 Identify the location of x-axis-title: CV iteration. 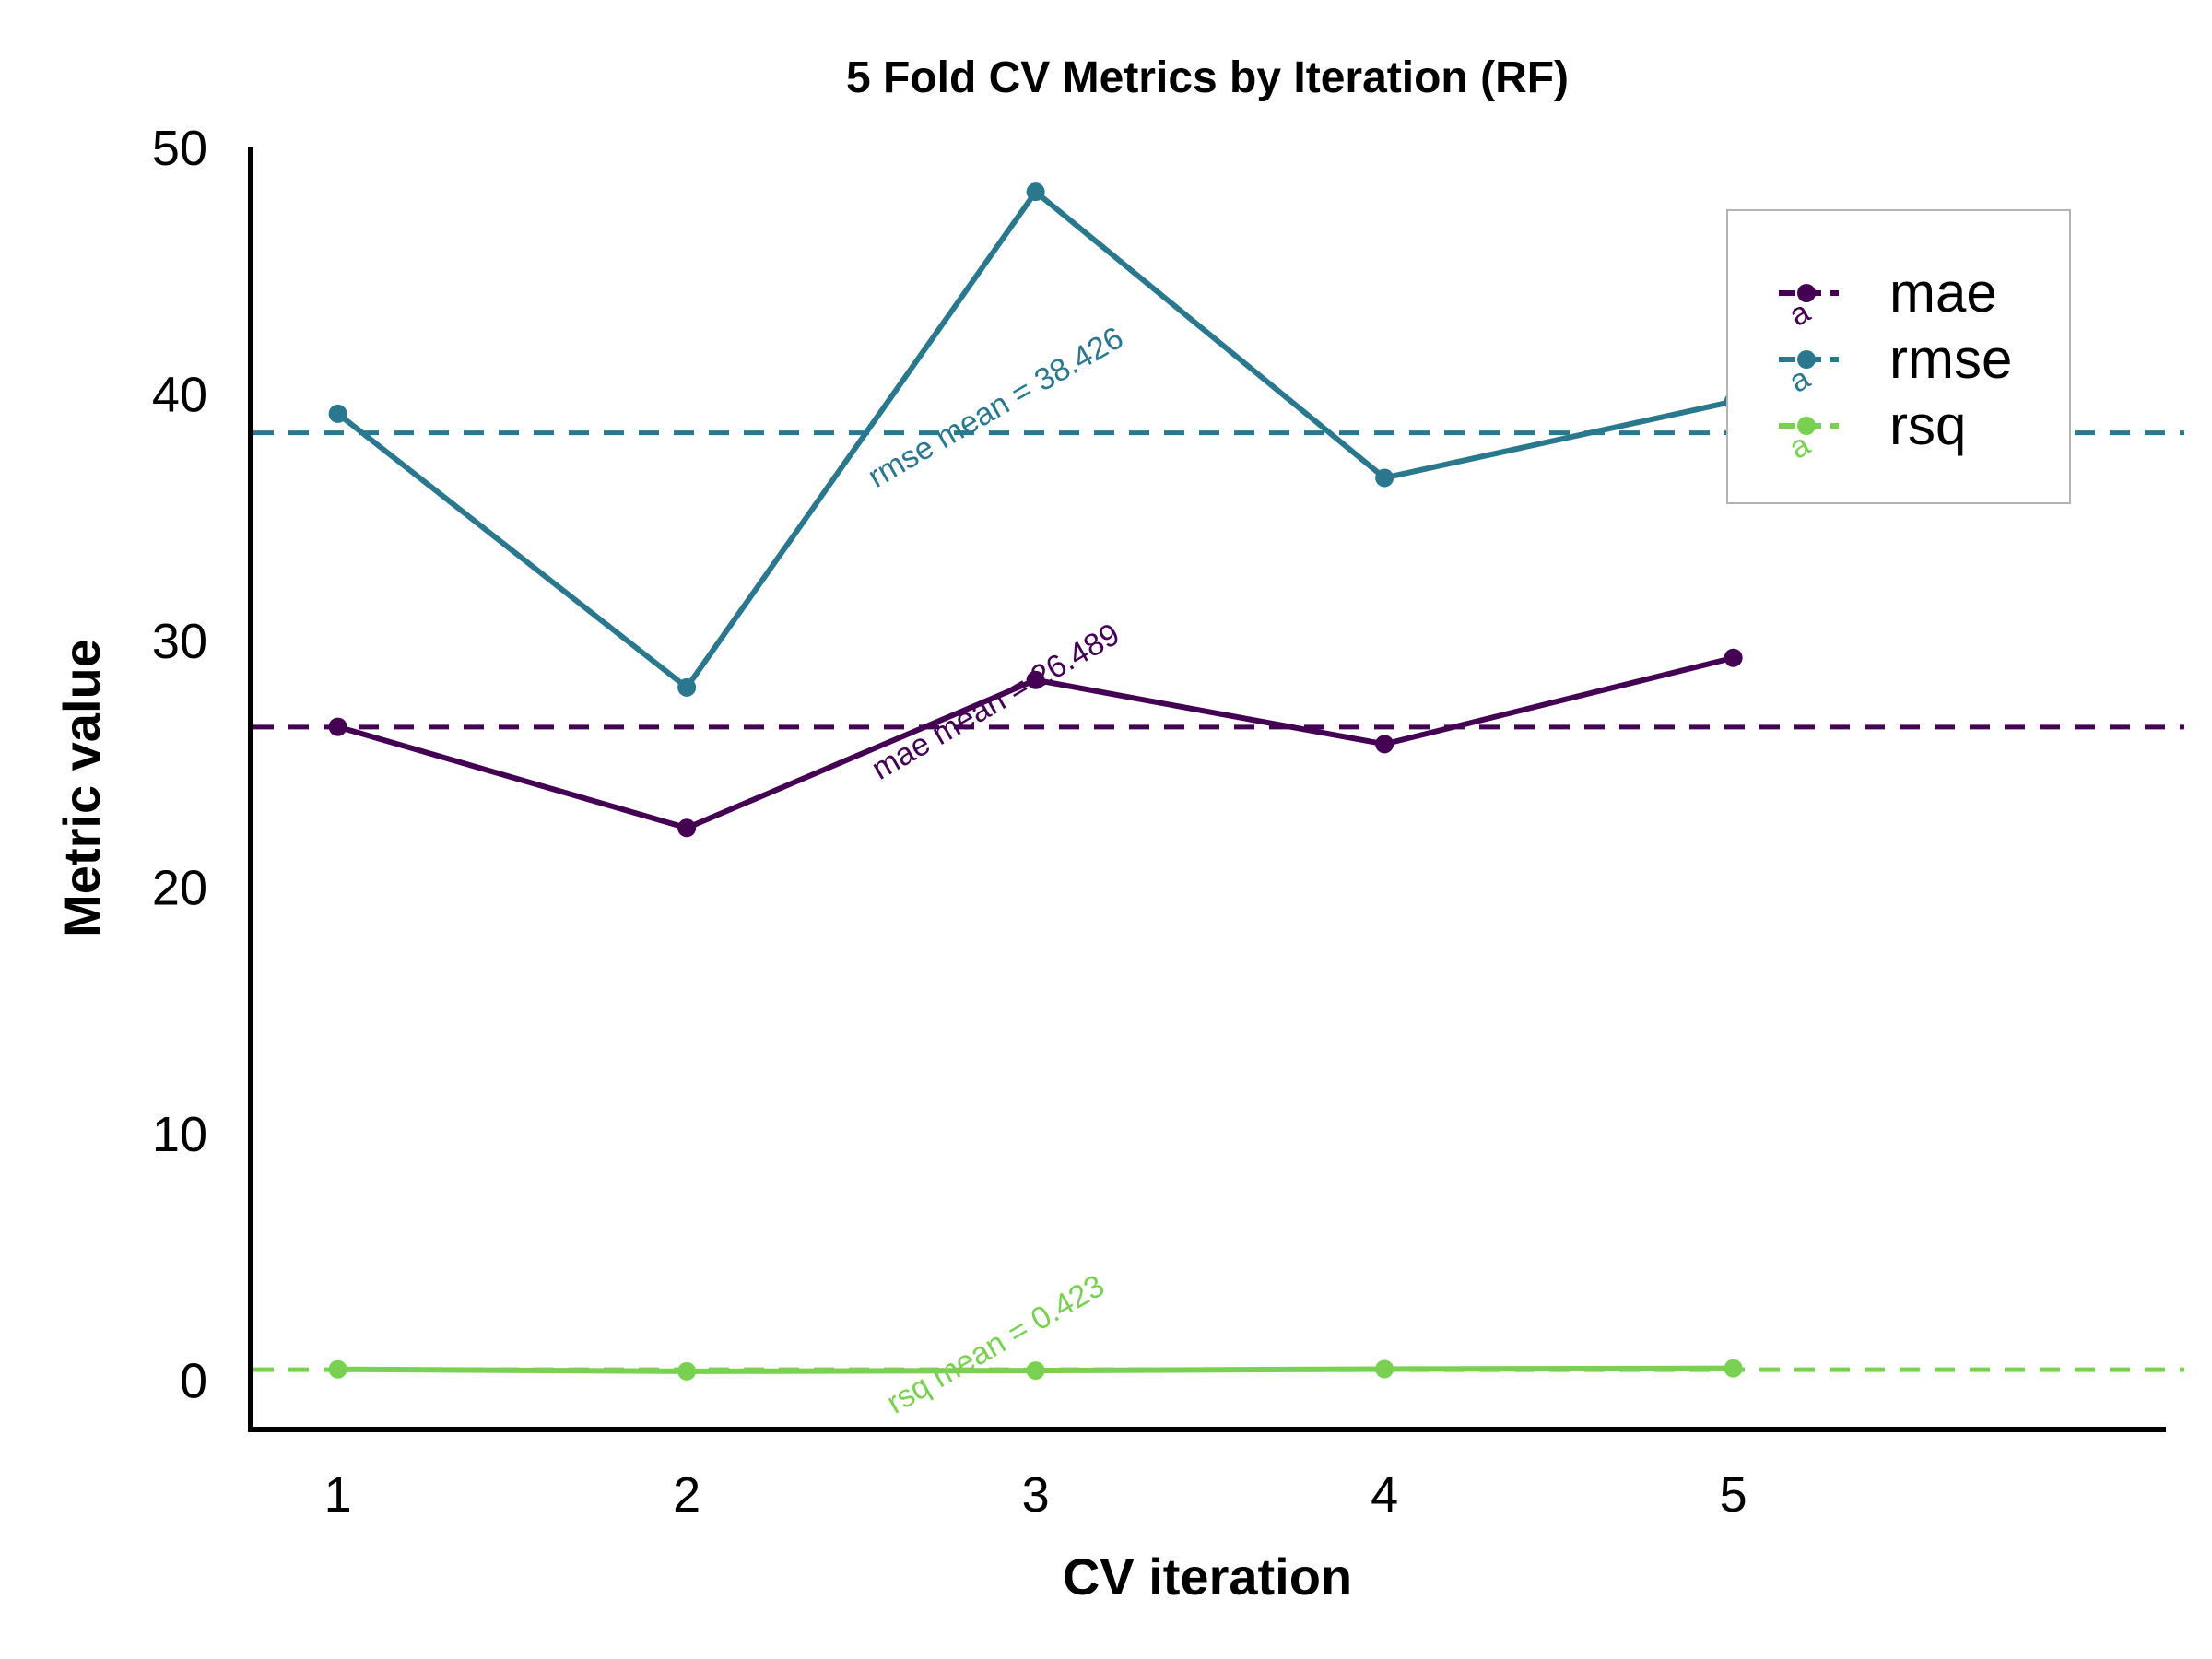
(1207, 1576).